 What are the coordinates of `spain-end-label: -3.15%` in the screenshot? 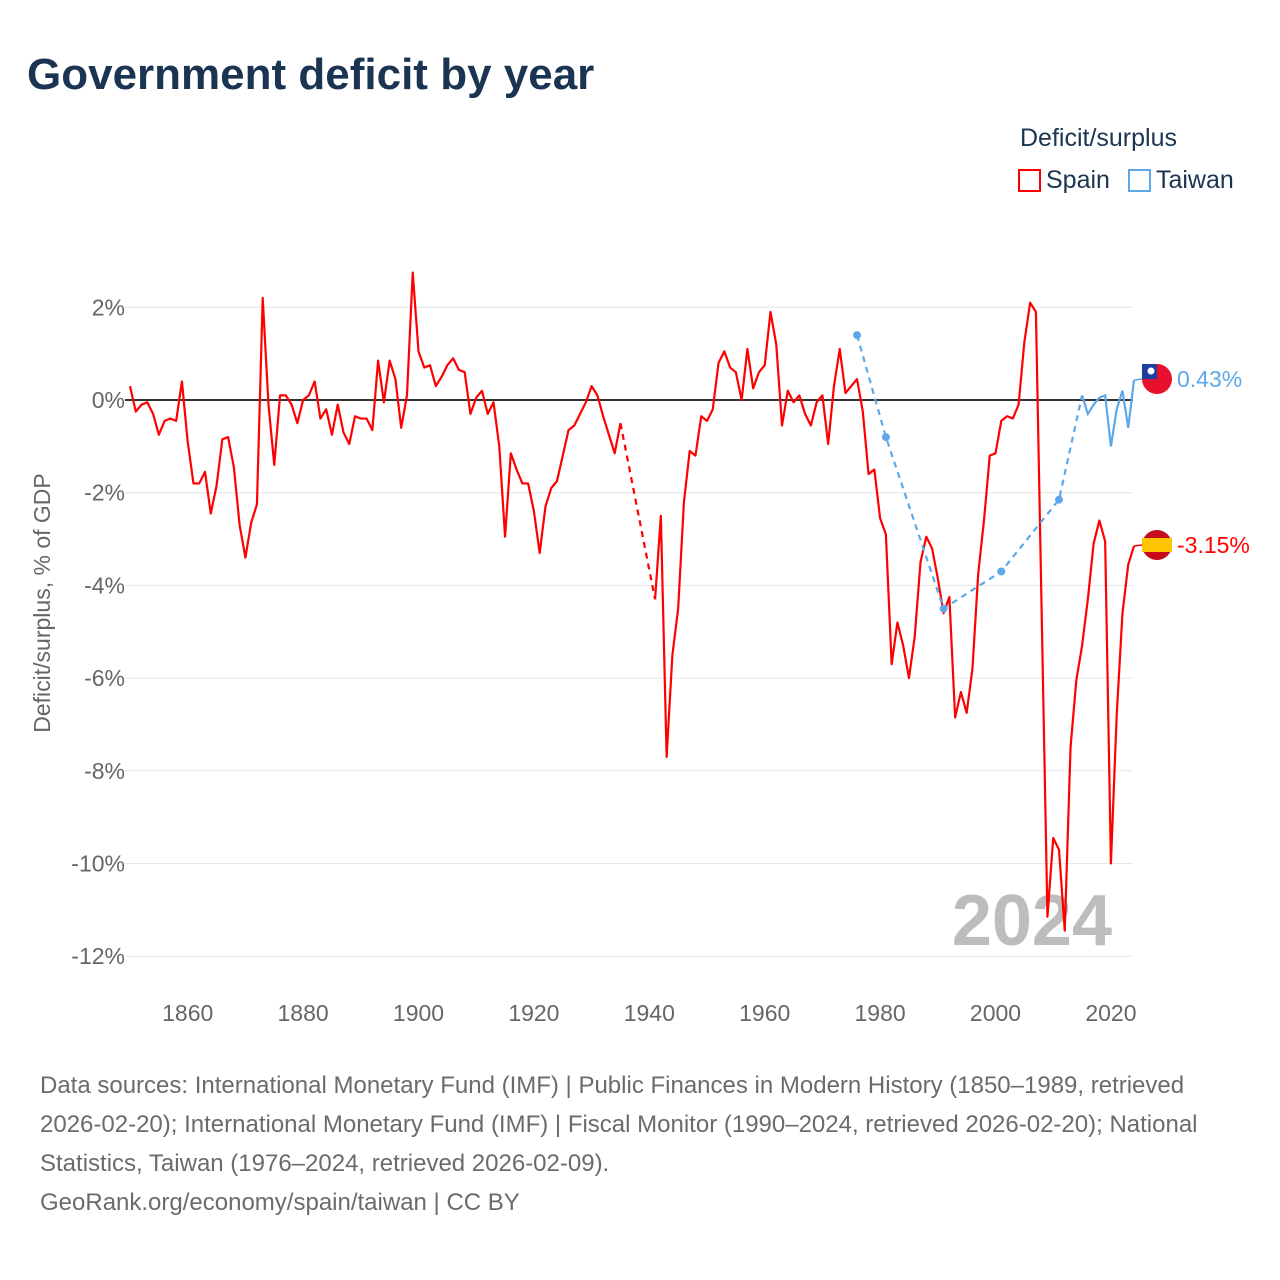 It's located at (1213, 545).